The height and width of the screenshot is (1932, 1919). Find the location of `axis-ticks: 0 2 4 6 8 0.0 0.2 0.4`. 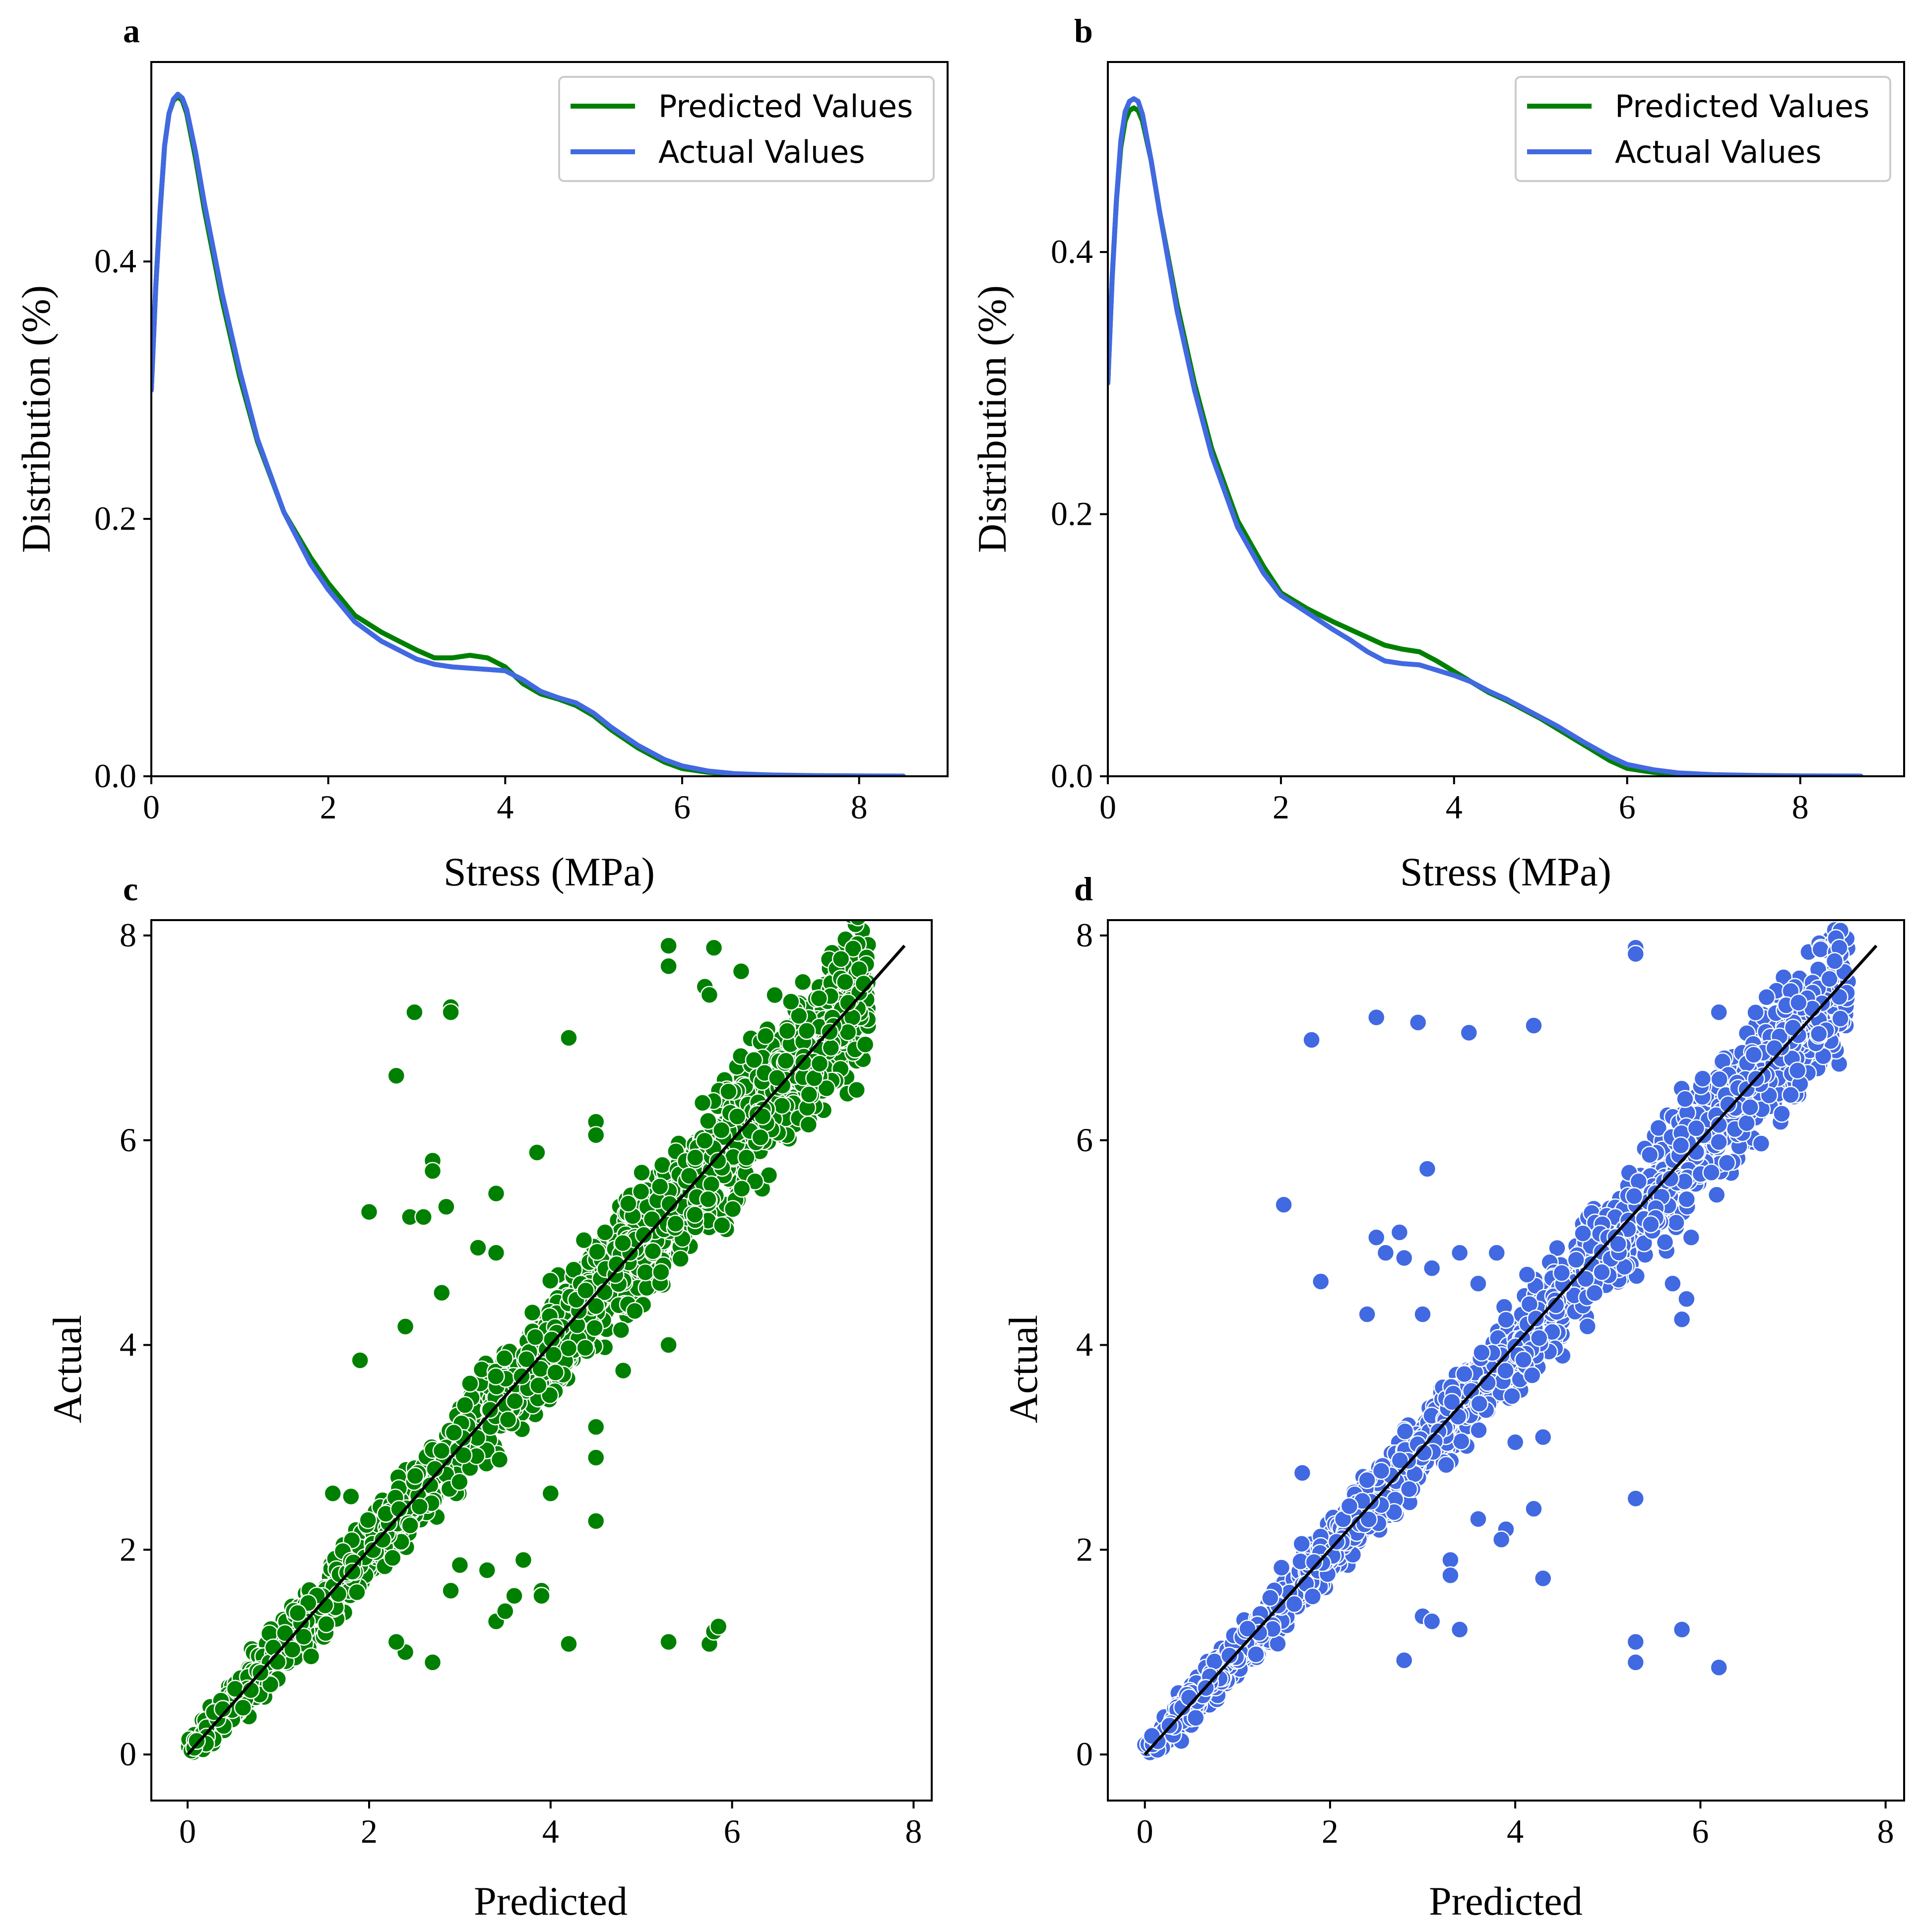

axis-ticks: 0 2 4 6 8 0.0 0.2 0.4 is located at coordinates (481, 534).